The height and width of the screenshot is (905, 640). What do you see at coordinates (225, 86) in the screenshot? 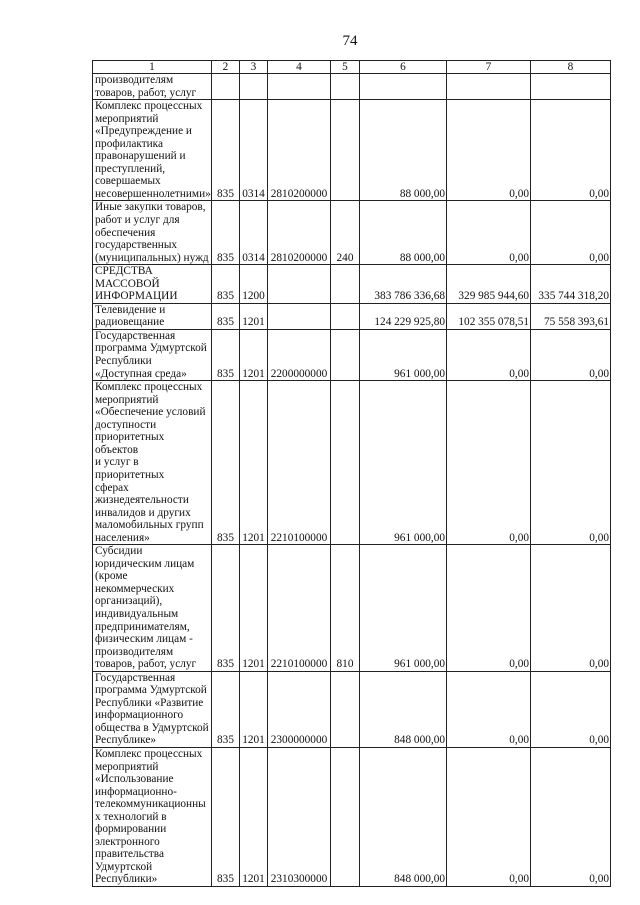
I see `row-chapter-code` at bounding box center [225, 86].